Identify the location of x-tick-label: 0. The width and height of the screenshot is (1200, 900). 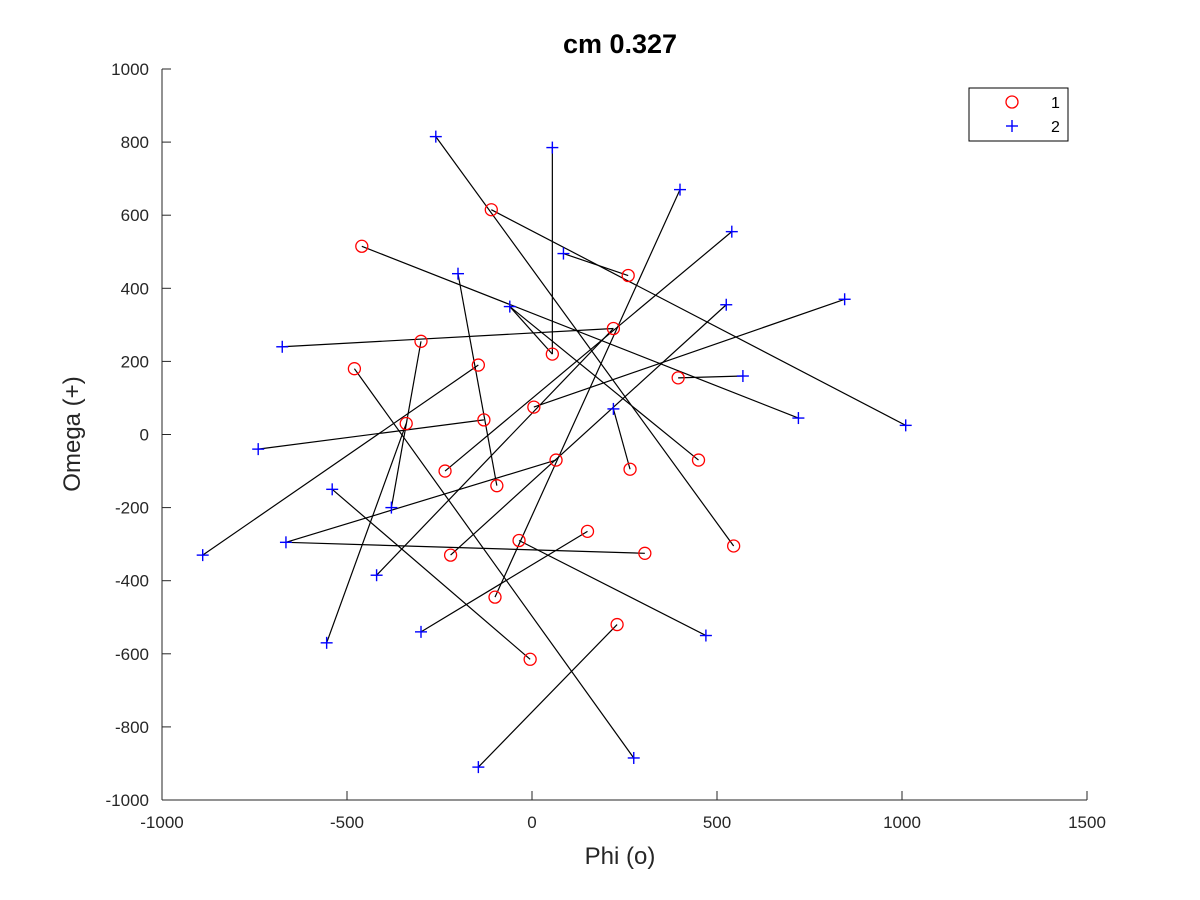
(531, 822).